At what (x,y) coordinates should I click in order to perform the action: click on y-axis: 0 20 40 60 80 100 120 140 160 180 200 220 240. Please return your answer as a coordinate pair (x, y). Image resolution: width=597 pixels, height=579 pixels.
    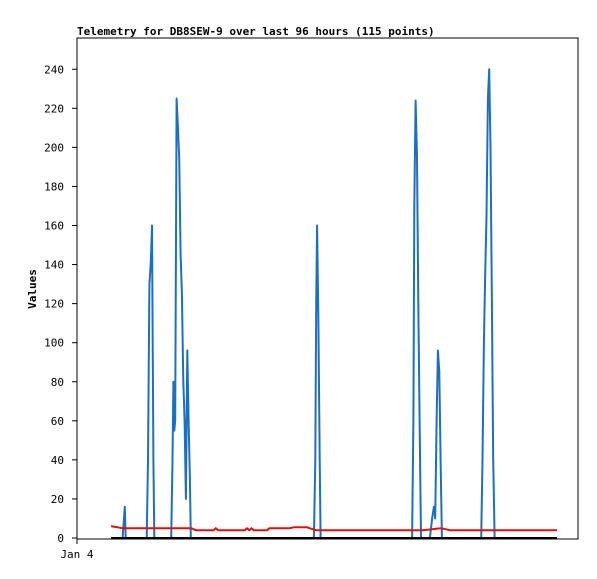
    Looking at the image, I should click on (60, 304).